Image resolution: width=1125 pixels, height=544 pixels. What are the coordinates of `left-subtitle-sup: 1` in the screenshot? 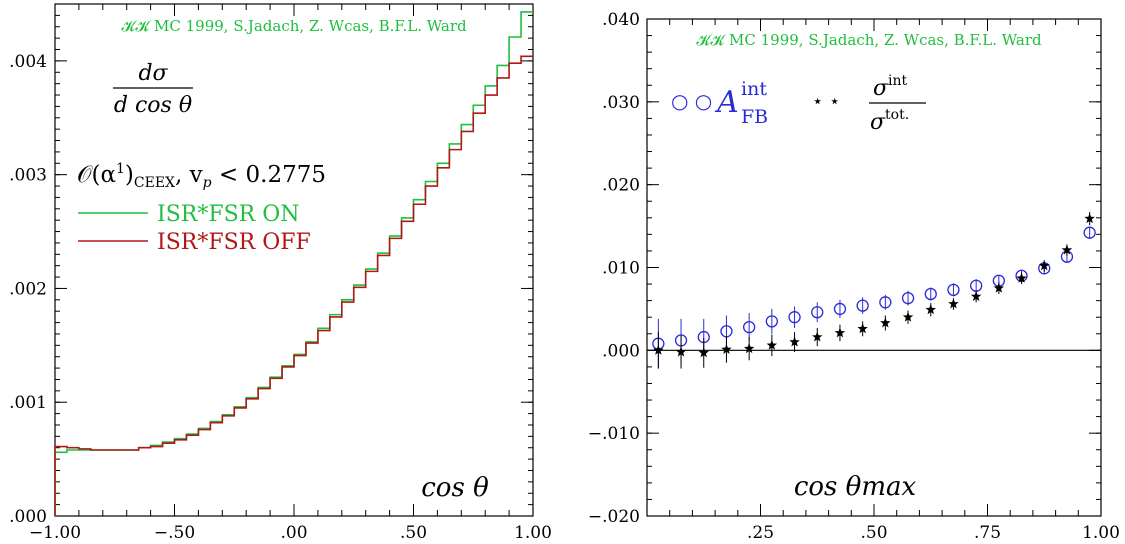 It's located at (120, 169).